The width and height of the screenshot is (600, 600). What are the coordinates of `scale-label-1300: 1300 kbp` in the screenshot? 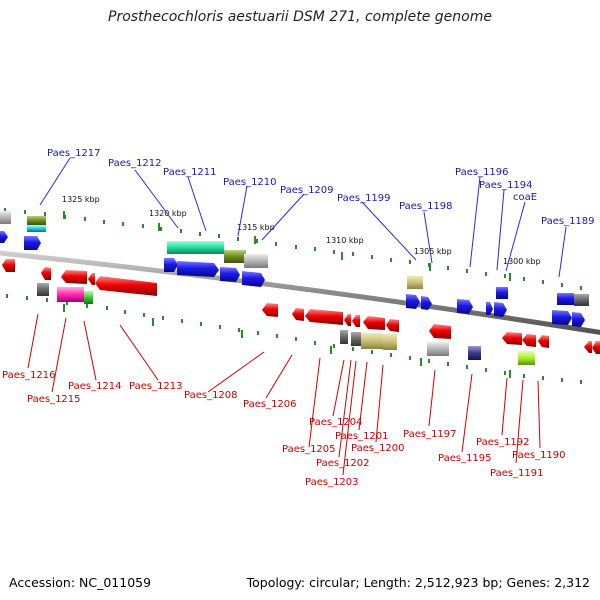 It's located at (522, 261).